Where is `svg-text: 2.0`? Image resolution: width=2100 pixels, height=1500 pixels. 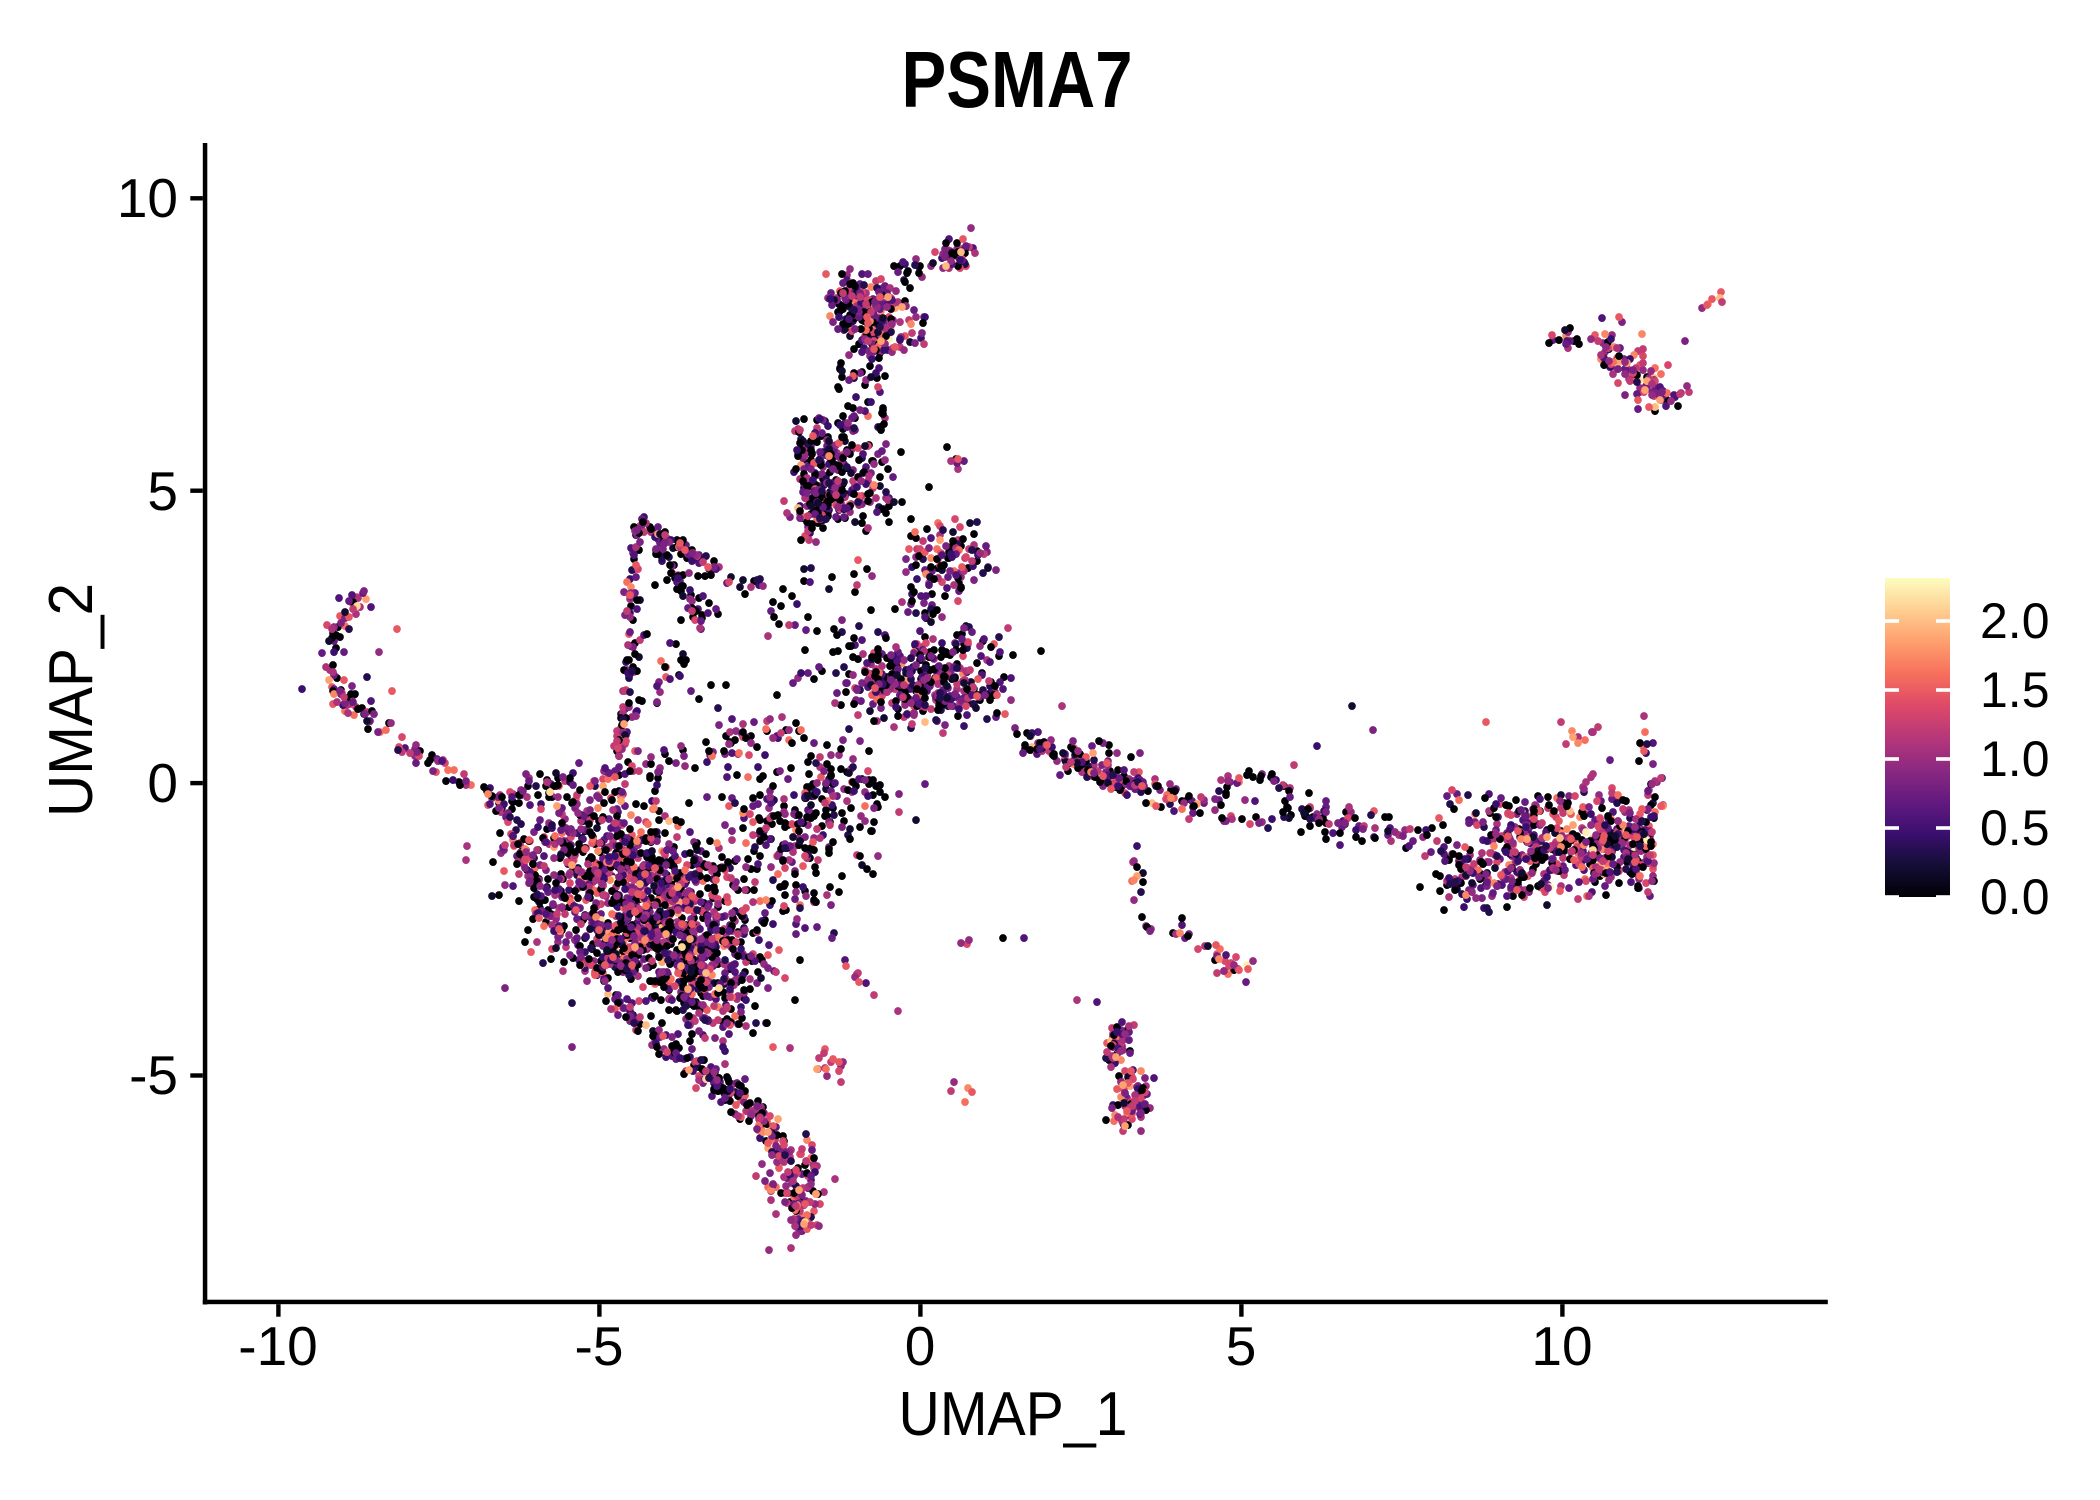 svg-text: 2.0 is located at coordinates (2015, 621).